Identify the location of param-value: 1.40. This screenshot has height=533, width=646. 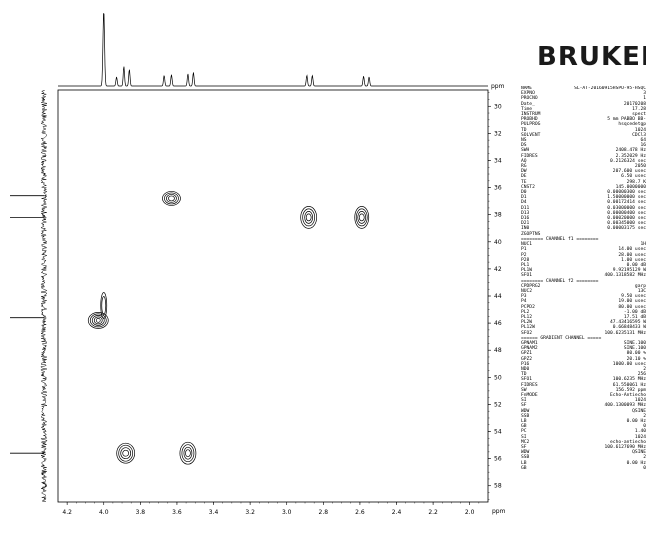
(640, 432).